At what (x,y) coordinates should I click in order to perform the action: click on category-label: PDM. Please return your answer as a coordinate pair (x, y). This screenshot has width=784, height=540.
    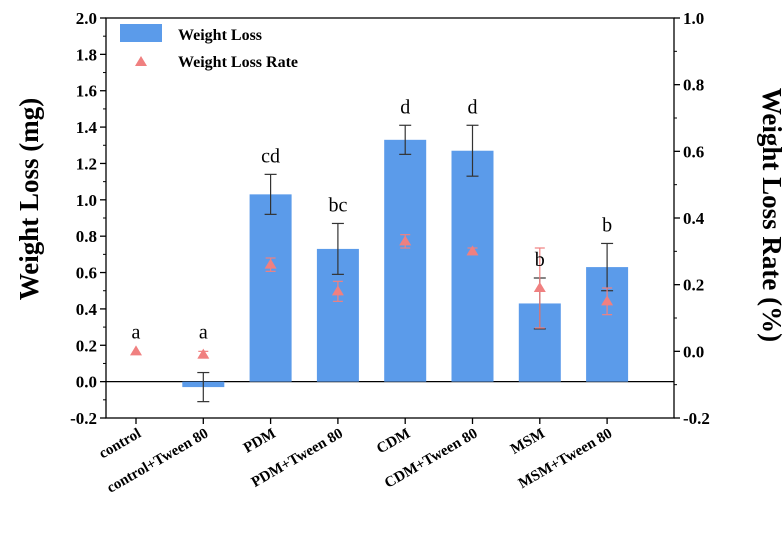
    Looking at the image, I should click on (260, 441).